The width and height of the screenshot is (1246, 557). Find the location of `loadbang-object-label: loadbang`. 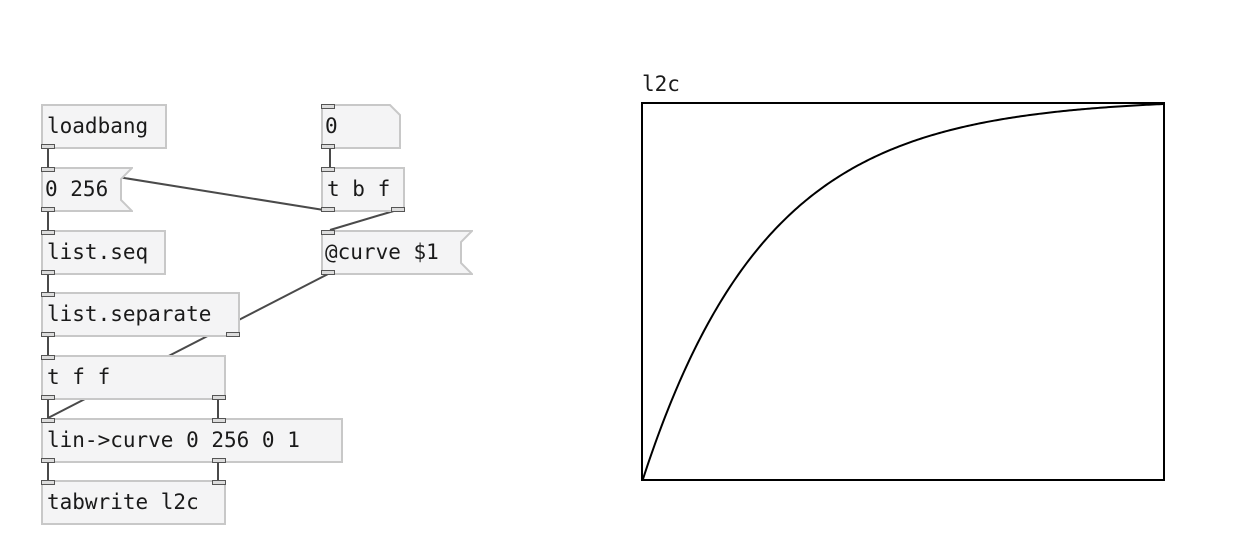

loadbang-object-label: loadbang is located at coordinates (98, 126).